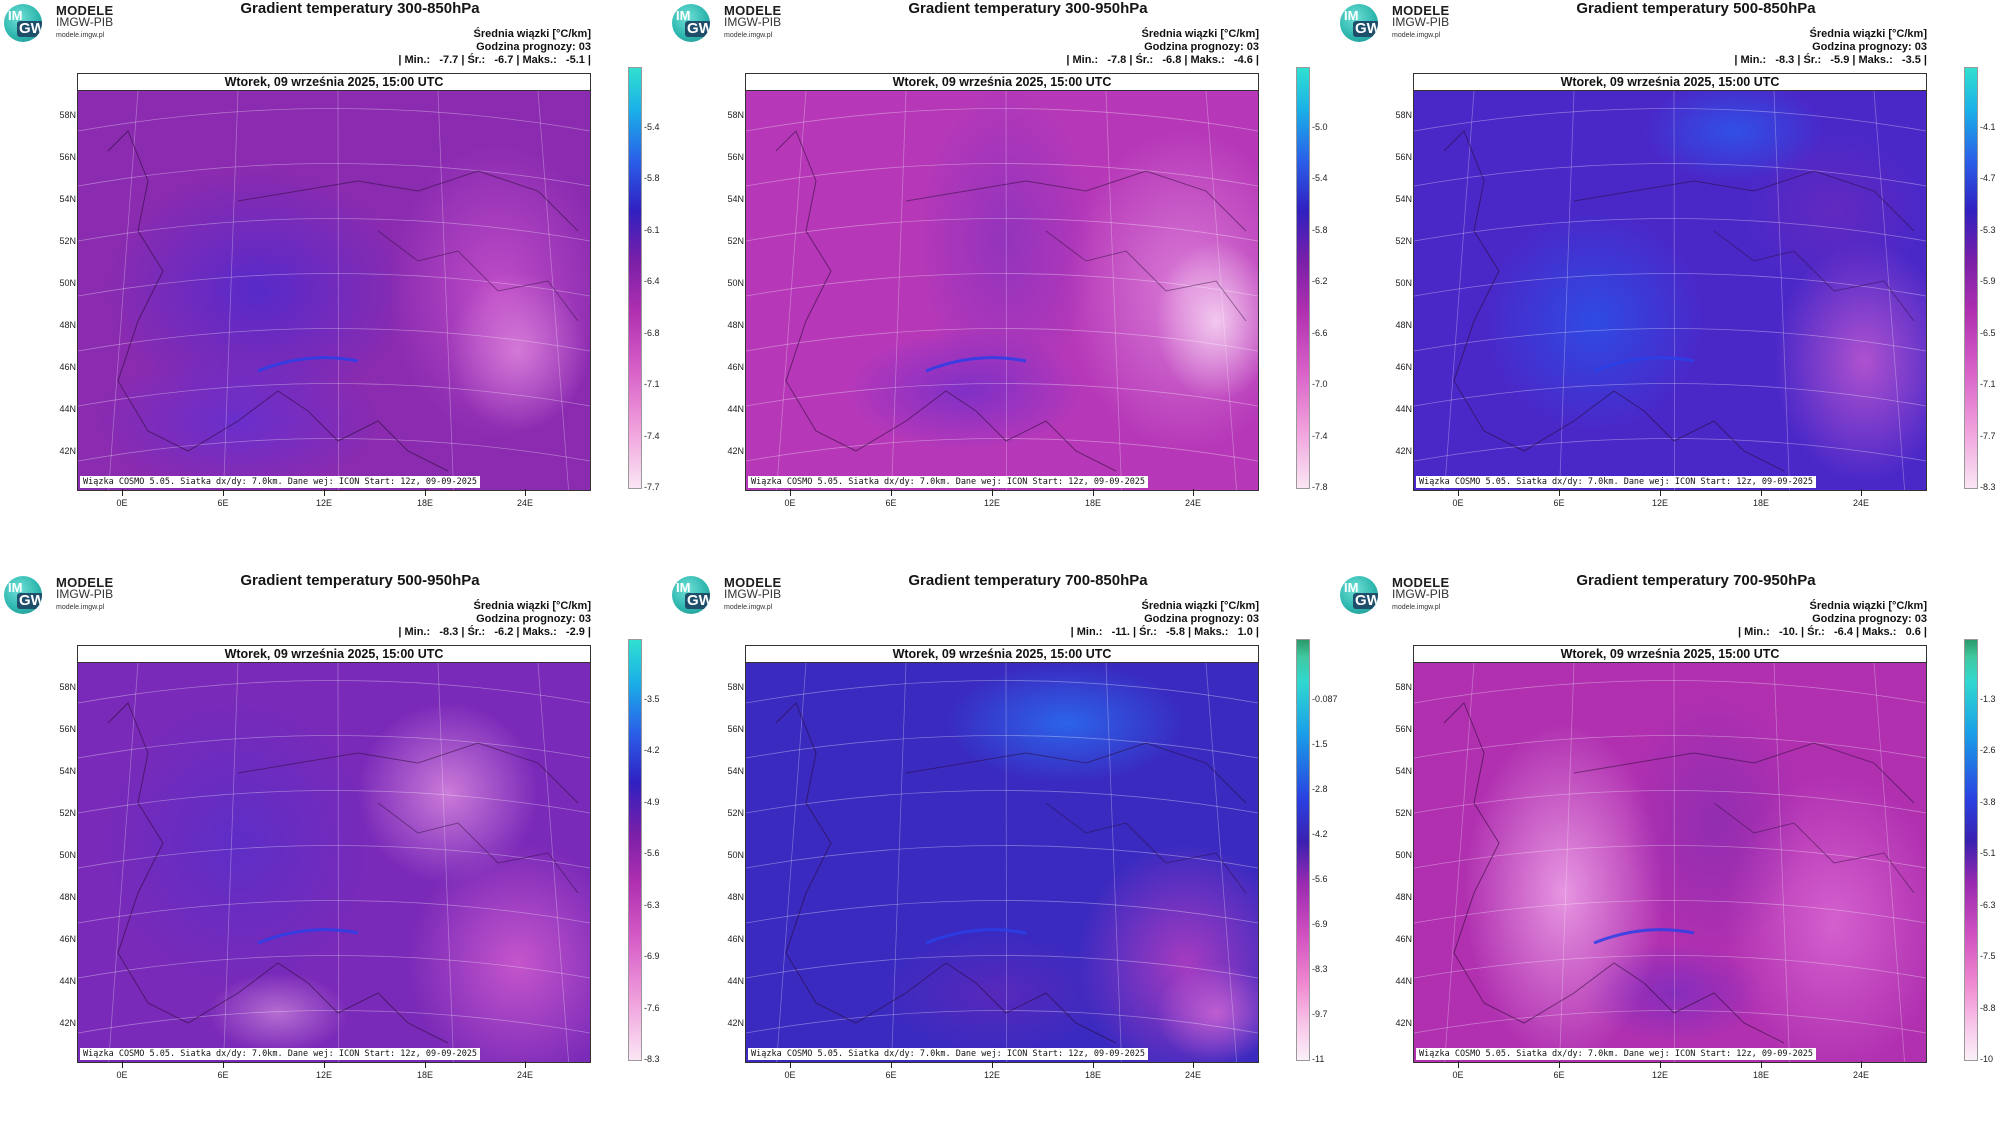 This screenshot has width=2000, height=1137. Describe the element at coordinates (1403, 813) in the screenshot. I see `lat-label: 52N` at that location.